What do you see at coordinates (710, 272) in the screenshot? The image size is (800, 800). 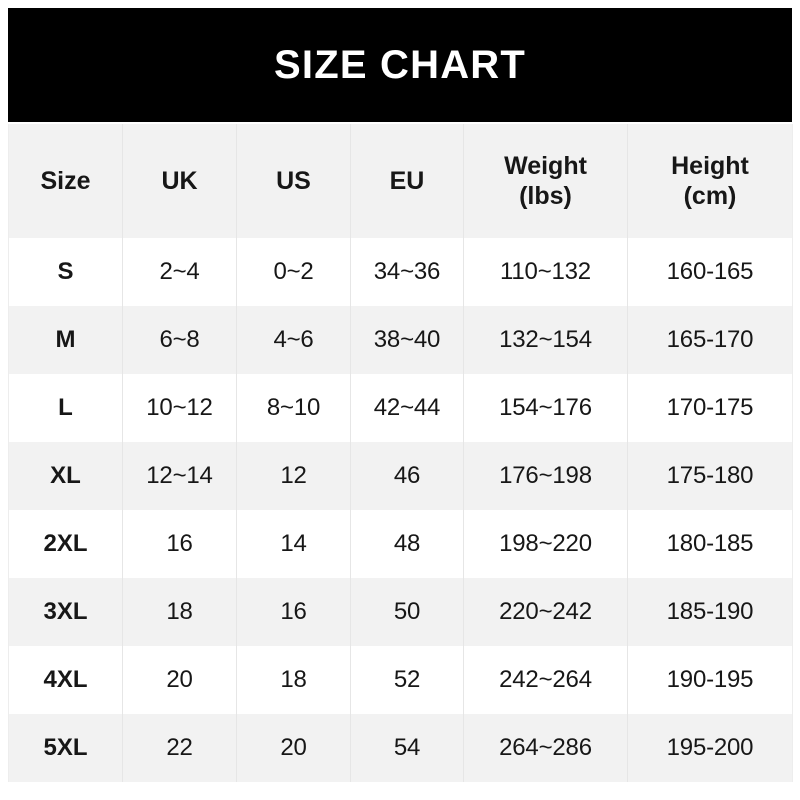 I see `cell-height: 160-165` at bounding box center [710, 272].